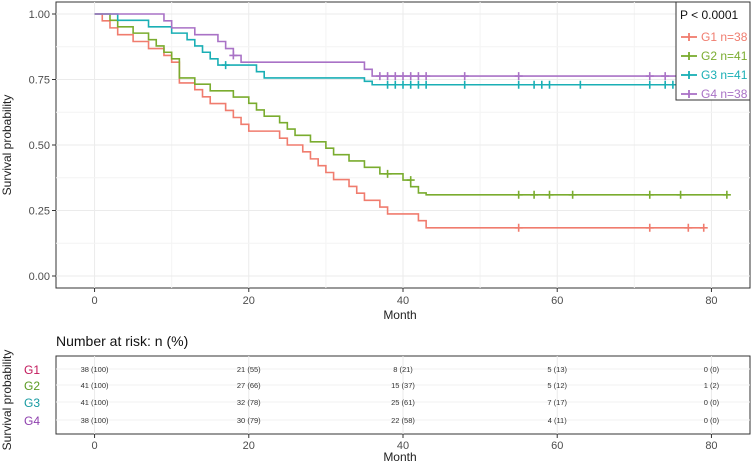  I want to click on y-tick-label: 1.00, so click(39, 15).